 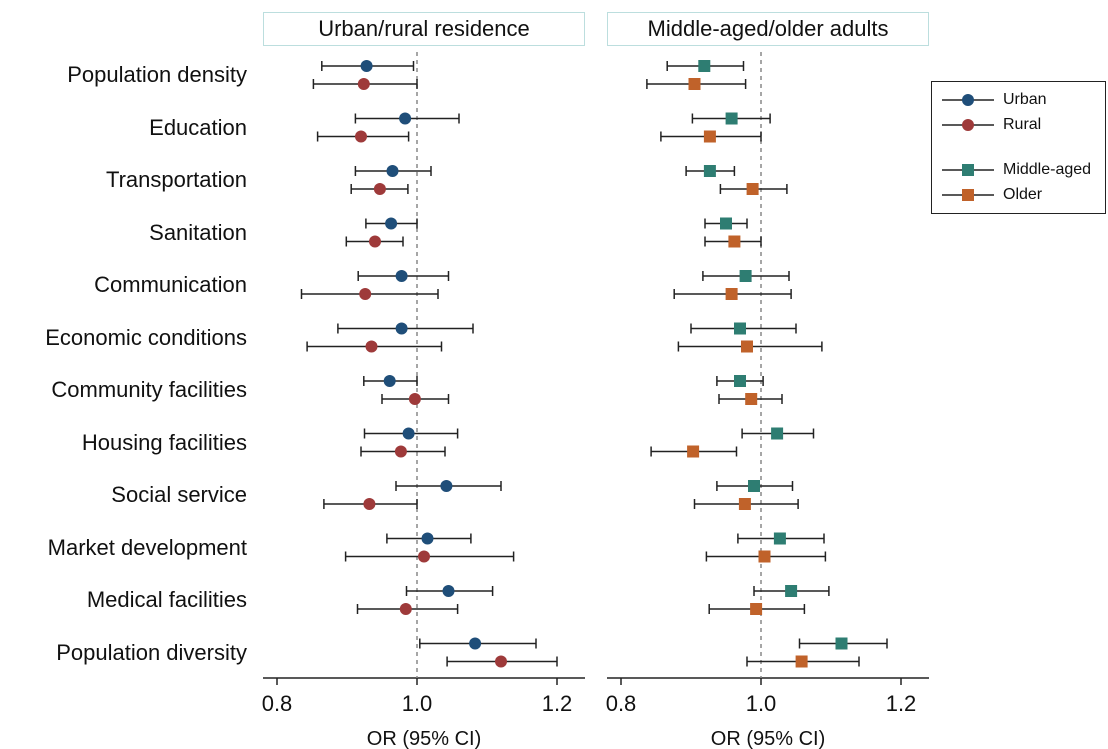 I want to click on category-label: Economic conditions, so click(x=146, y=337).